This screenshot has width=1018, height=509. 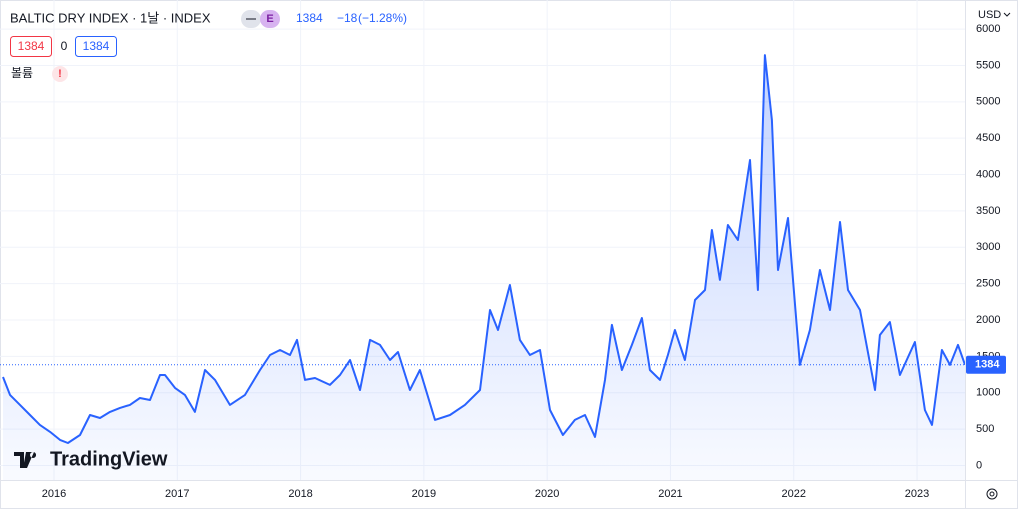 I want to click on last-price: 1384, so click(x=309, y=18).